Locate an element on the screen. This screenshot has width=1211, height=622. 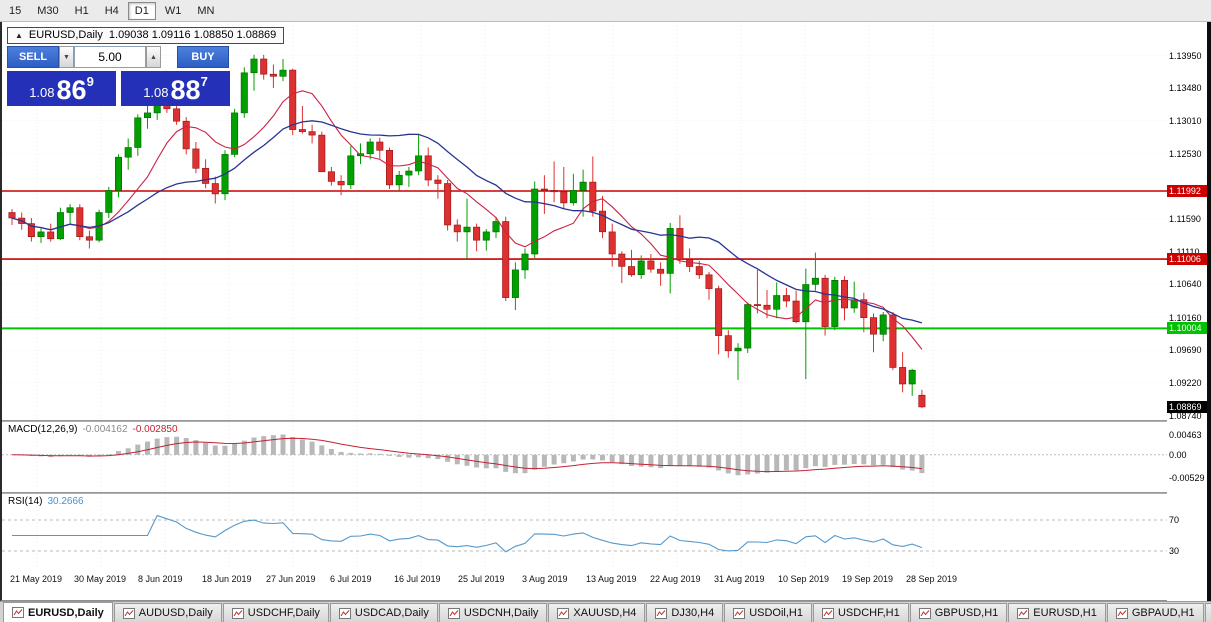
rsi-name: RSI(14) is located at coordinates (25, 501).